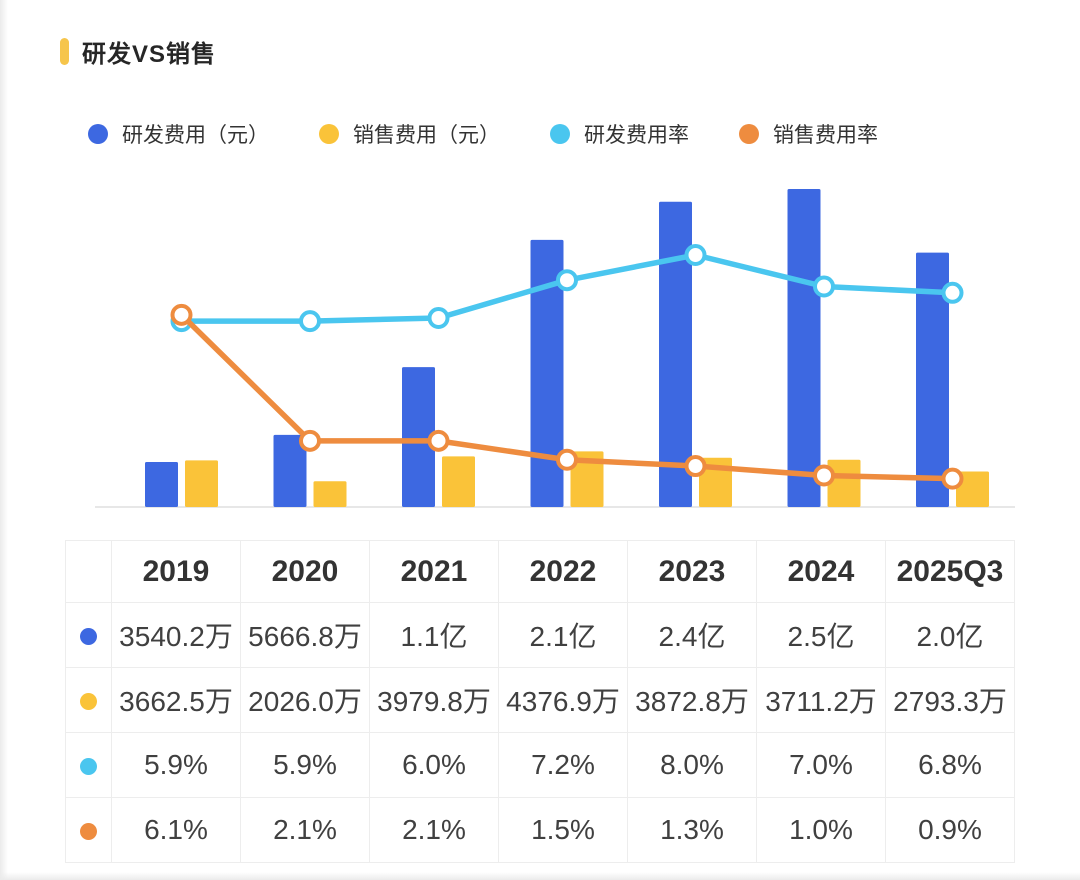  Describe the element at coordinates (434, 700) in the screenshot. I see `cell-sales_expense-2021: 3979.8万` at that location.